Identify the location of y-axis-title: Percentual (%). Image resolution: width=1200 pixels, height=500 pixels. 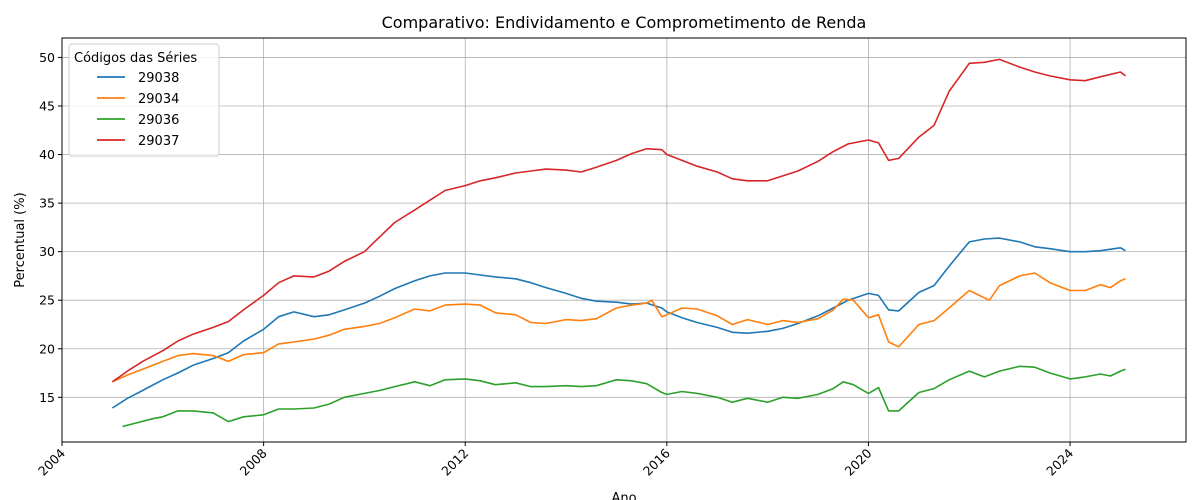
(20, 239).